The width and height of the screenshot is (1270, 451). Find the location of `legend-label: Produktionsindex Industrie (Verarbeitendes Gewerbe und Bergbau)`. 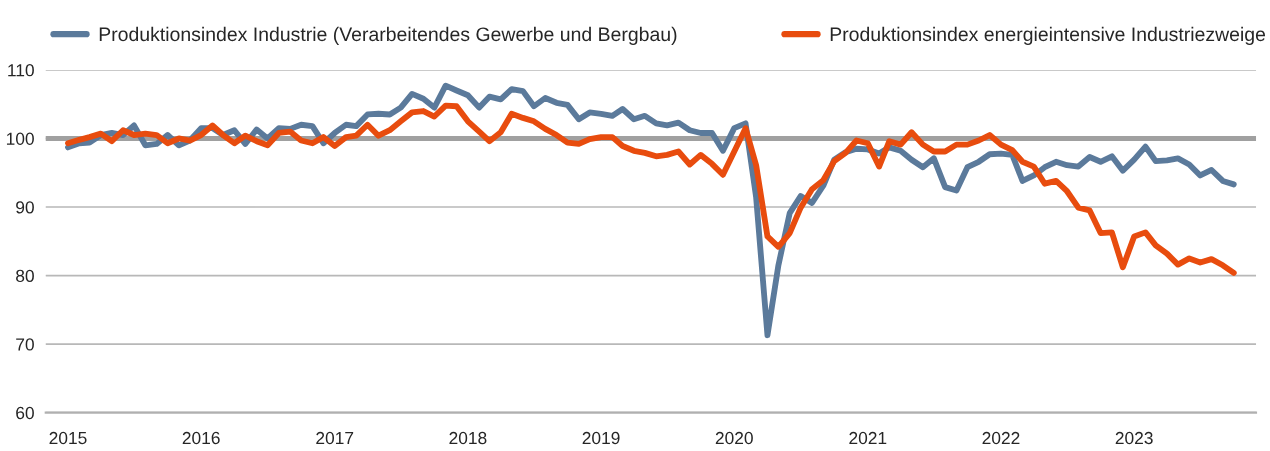

legend-label: Produktionsindex Industrie (Verarbeitendes Gewerbe und Bergbau) is located at coordinates (388, 35).